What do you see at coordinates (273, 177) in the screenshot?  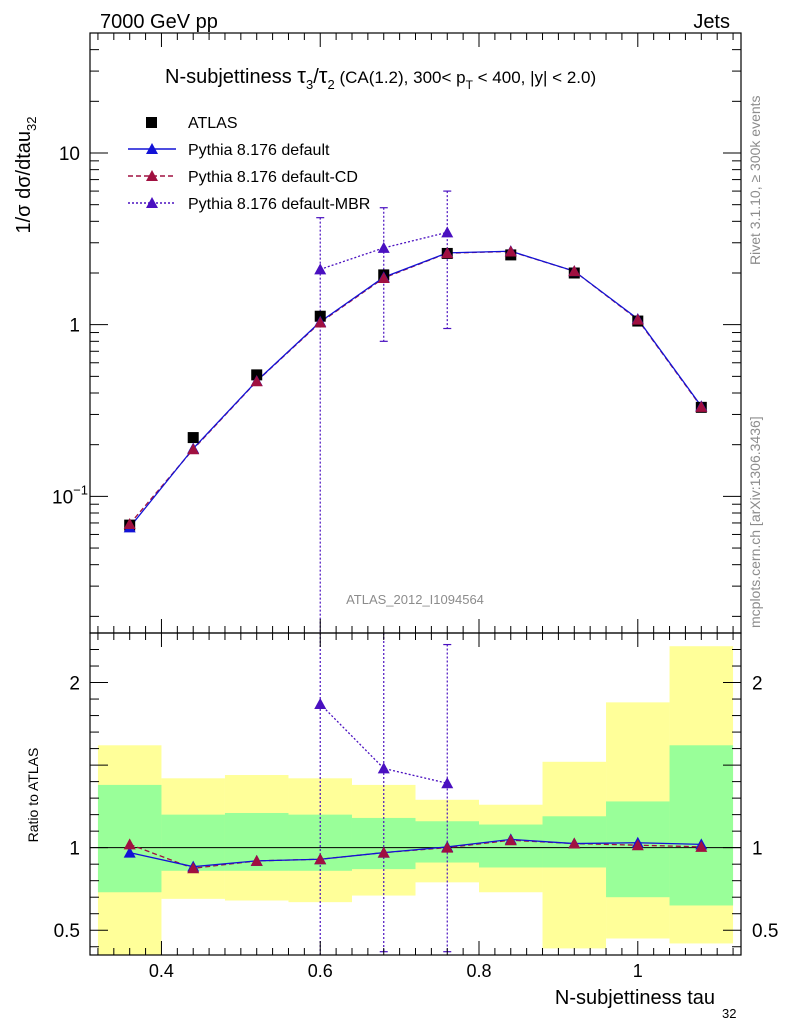 I see `legend-label-cd: Pythia 8.176 default-CD` at bounding box center [273, 177].